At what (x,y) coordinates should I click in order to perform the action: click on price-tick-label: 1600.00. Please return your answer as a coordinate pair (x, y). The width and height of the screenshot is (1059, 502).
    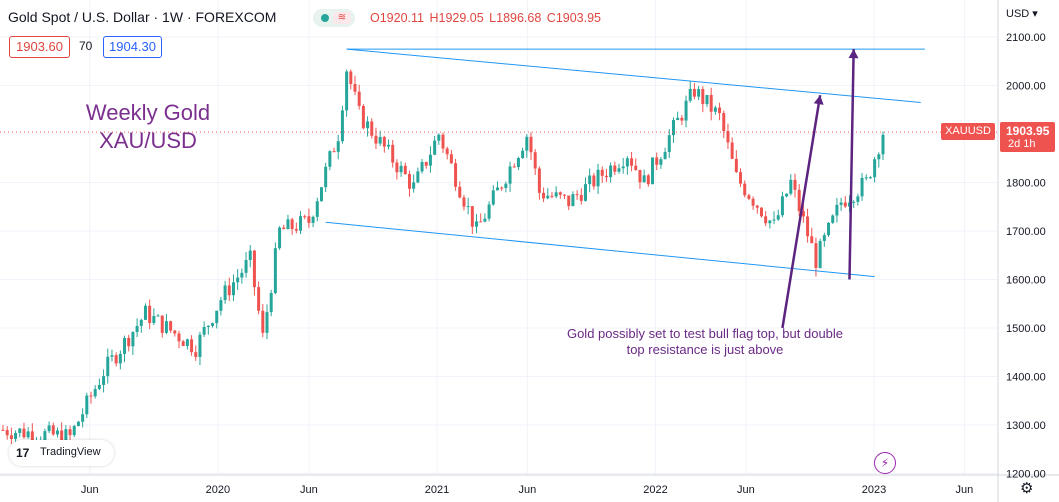
    Looking at the image, I should click on (1026, 281).